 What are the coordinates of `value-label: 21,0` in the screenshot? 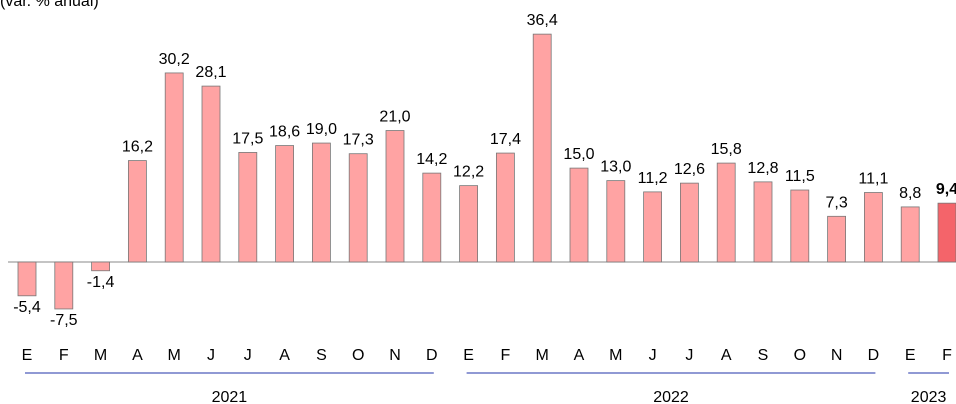 It's located at (394, 117).